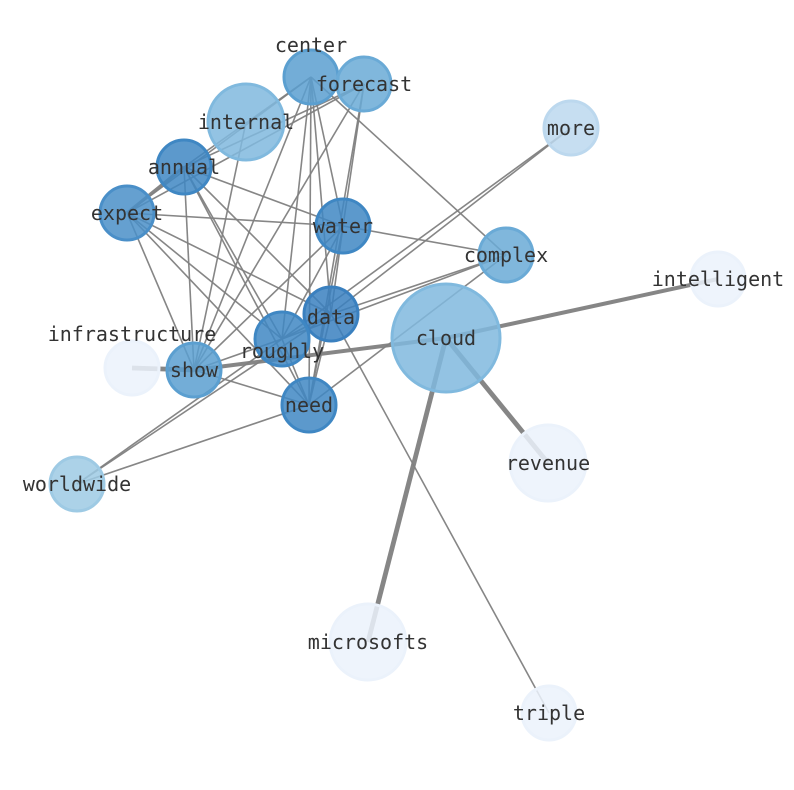 Image resolution: width=794 pixels, height=790 pixels. I want to click on edge-expect-data, so click(229, 263).